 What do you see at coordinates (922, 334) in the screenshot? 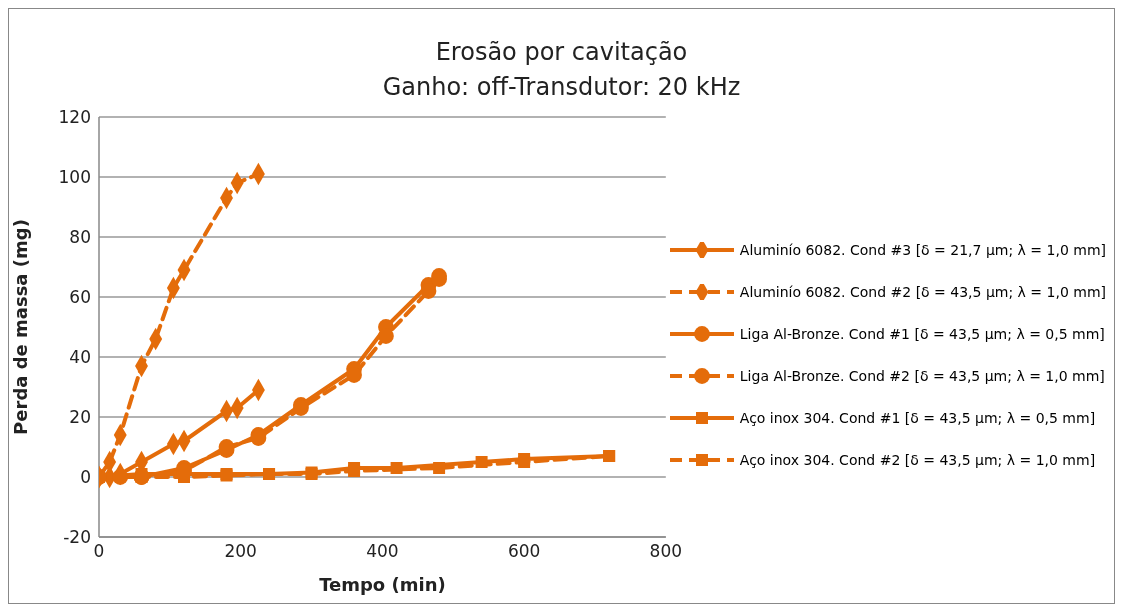
I see `legend-label: Liga Al-Bronze. Cond #1 [δ = 43,5 µm; λ = 0,5 mm]` at bounding box center [922, 334].